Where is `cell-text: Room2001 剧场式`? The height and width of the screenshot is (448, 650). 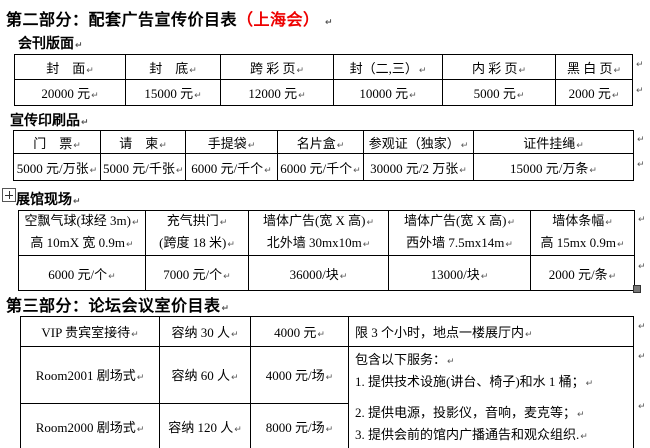 cell-text: Room2001 剧场式 is located at coordinates (85, 376).